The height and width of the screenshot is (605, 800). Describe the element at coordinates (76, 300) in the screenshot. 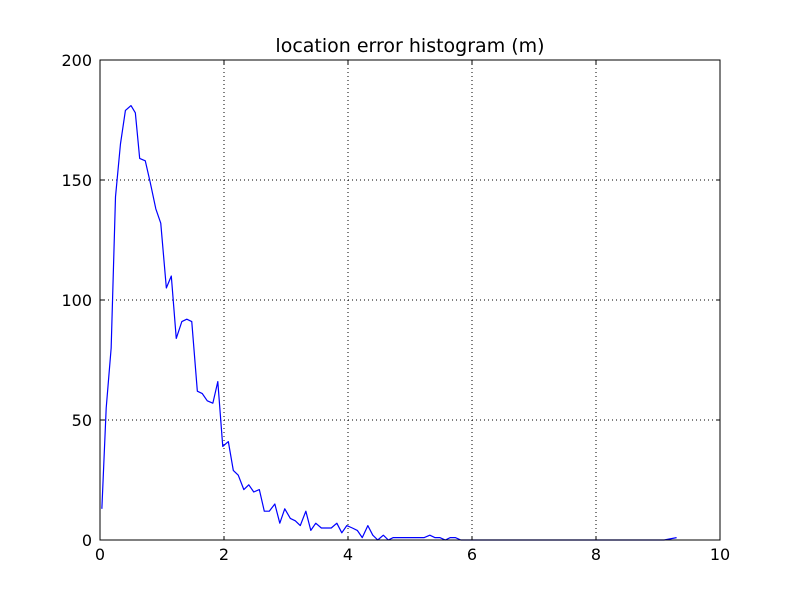

I see `y-tick-label: 100` at that location.